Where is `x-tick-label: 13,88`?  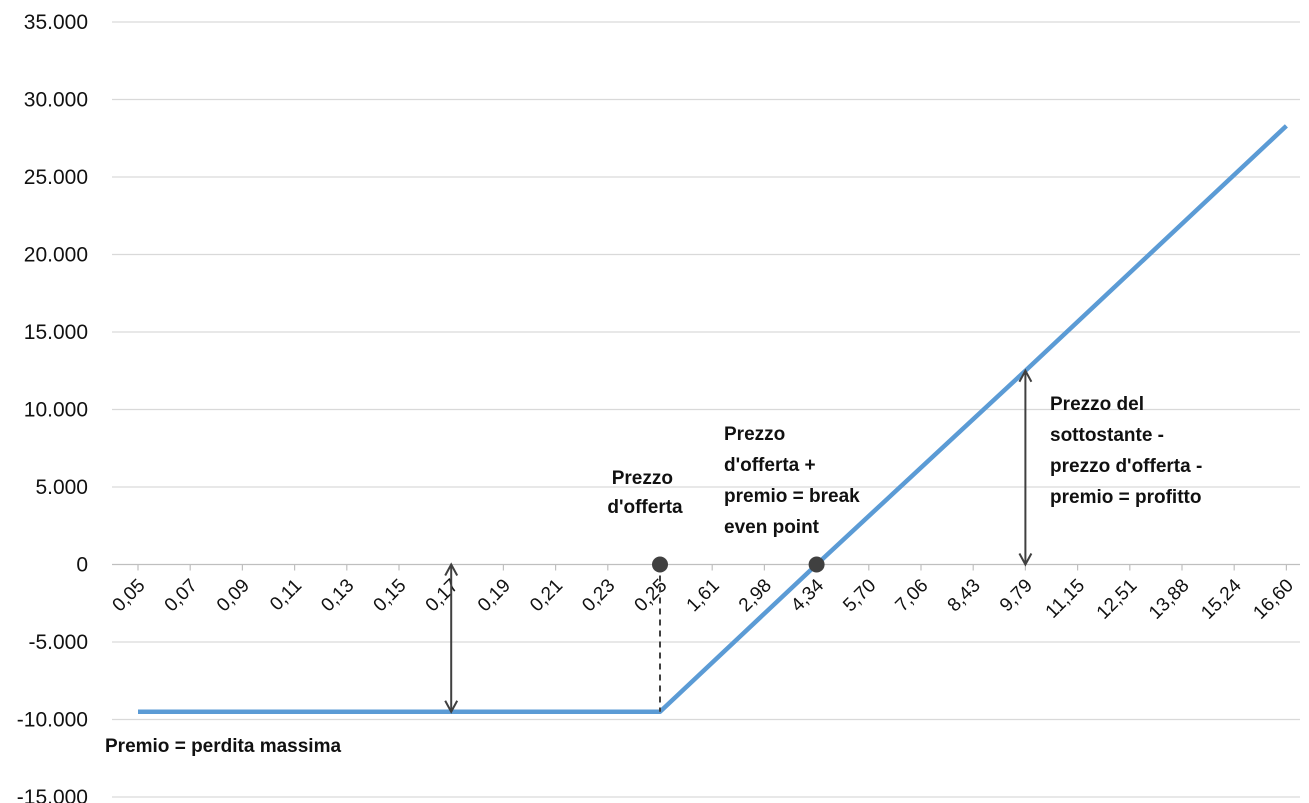 x-tick-label: 13,88 is located at coordinates (1169, 599).